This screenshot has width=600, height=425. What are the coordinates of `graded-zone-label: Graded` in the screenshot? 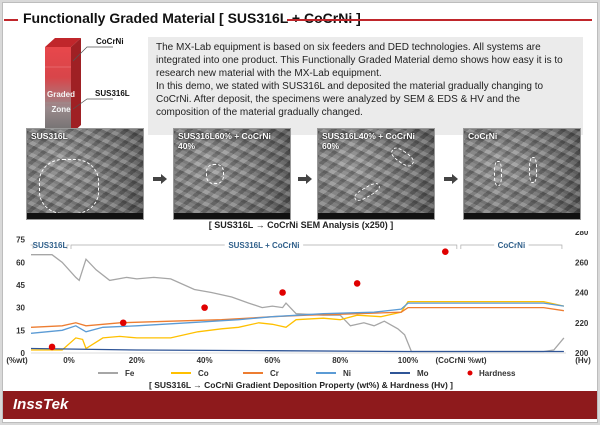 It's located at (60, 94).